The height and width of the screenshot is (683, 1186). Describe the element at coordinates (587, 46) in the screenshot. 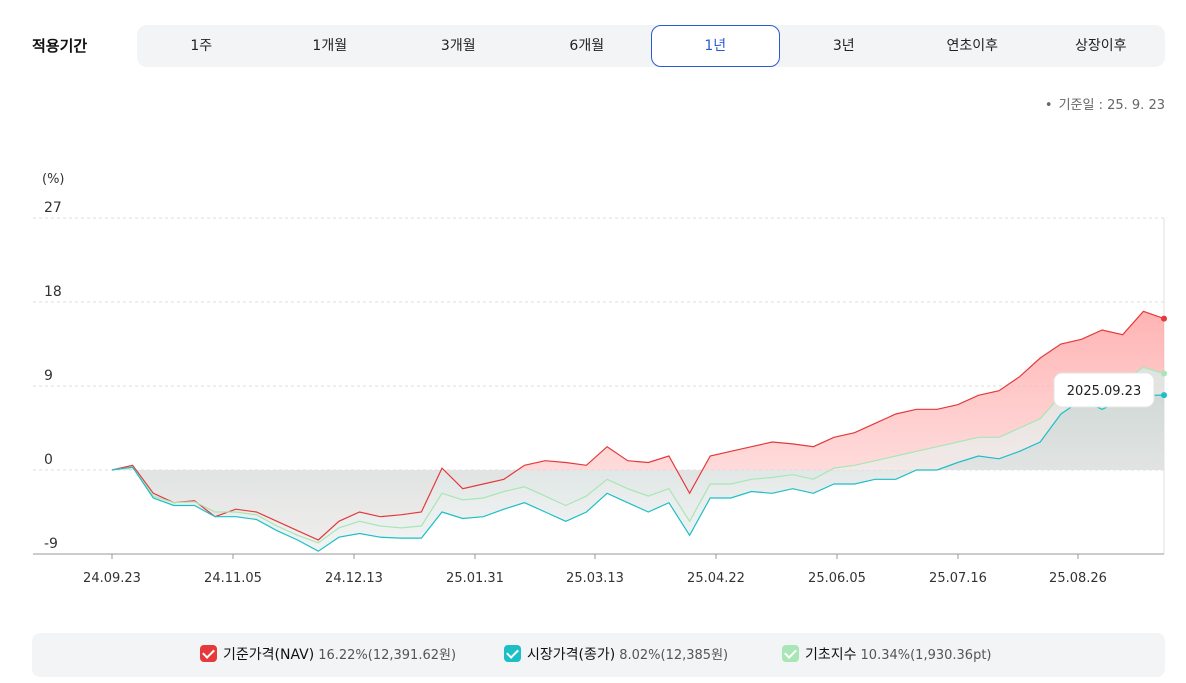

I see `tab-4: 6개월` at that location.